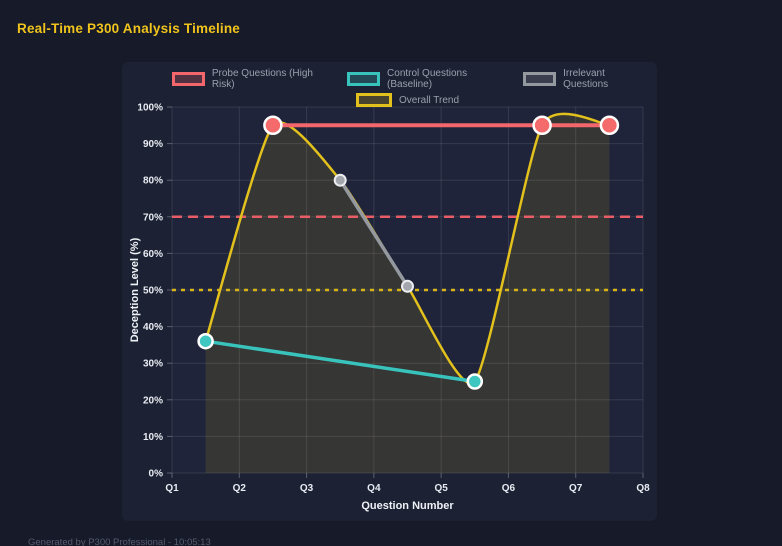 This screenshot has height=546, width=782. I want to click on y-tick-label: 30%, so click(153, 364).